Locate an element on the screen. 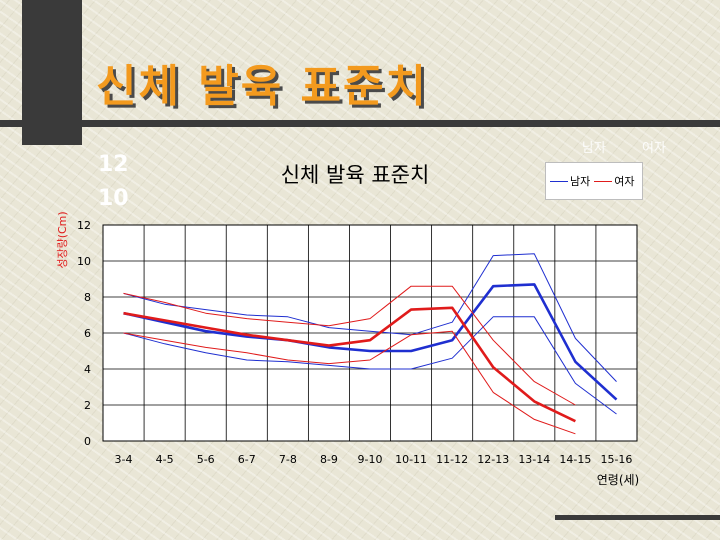  x-tick-label: 9-10 is located at coordinates (370, 459).